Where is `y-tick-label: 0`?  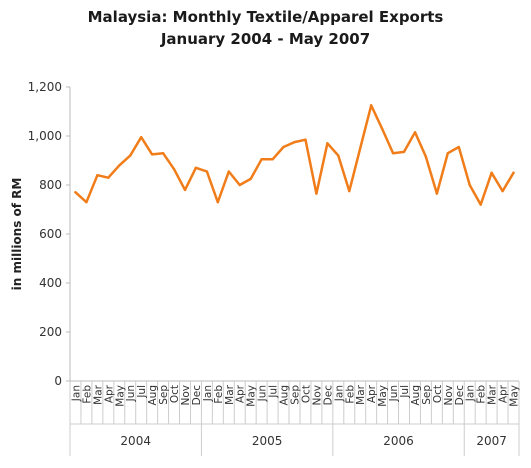 y-tick-label: 0 is located at coordinates (58, 381).